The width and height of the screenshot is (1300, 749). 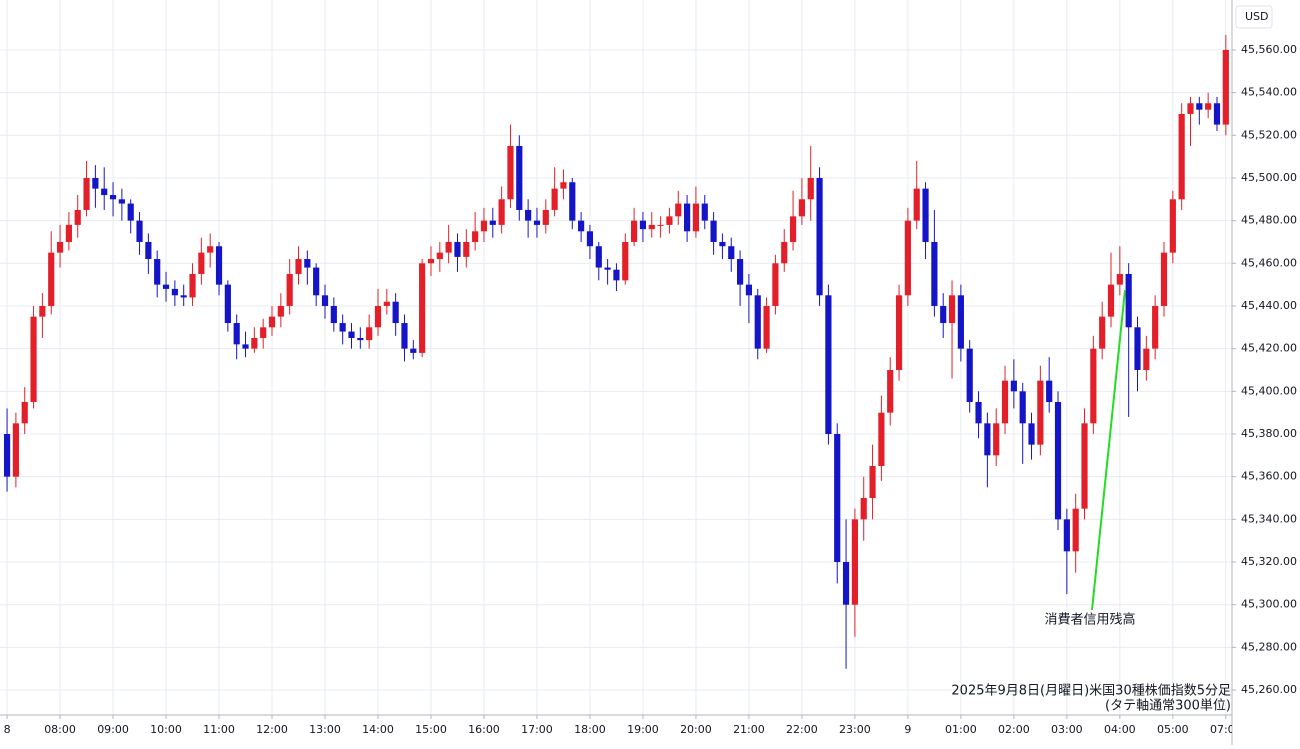 I want to click on chart-title: 2025年9月8日(月曜日)米国30種株価指数5分足, so click(x=1091, y=691).